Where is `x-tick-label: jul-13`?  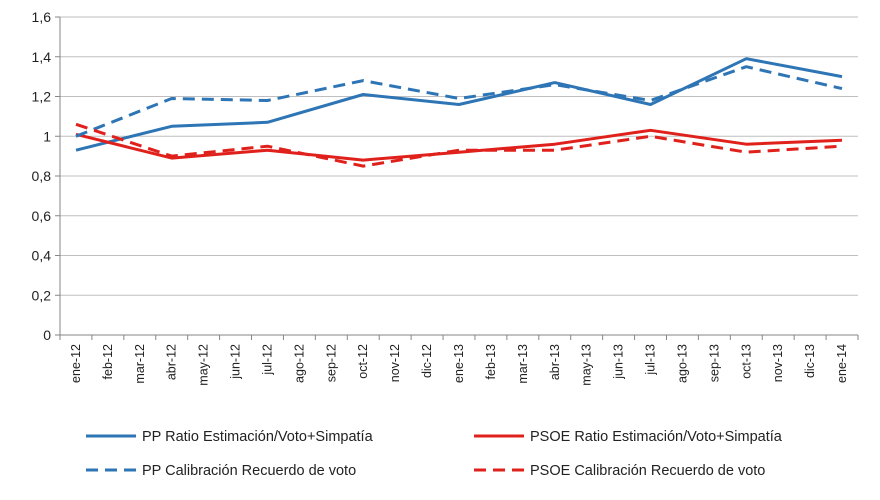
x-tick-label: jul-13 is located at coordinates (651, 360).